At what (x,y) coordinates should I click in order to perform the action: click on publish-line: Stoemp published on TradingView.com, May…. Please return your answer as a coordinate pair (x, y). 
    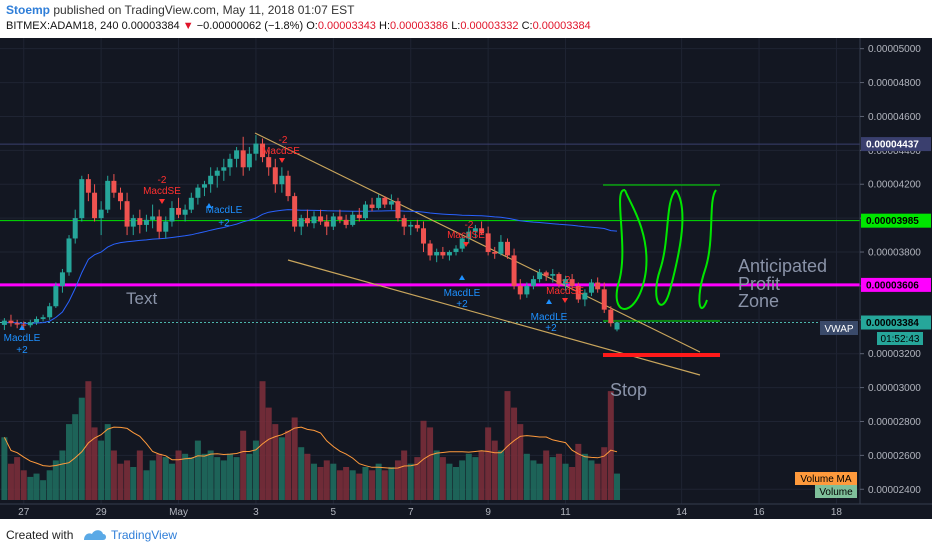
    Looking at the image, I should click on (180, 10).